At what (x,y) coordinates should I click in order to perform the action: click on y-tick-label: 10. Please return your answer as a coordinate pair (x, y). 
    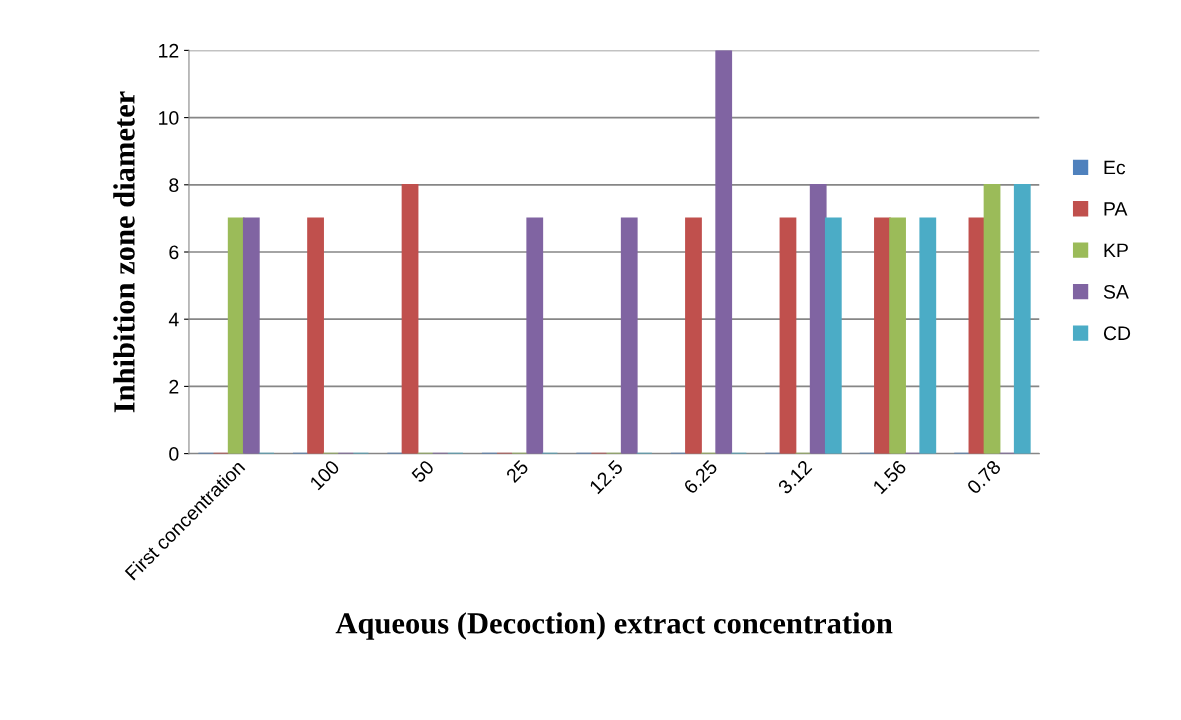
    Looking at the image, I should click on (169, 118).